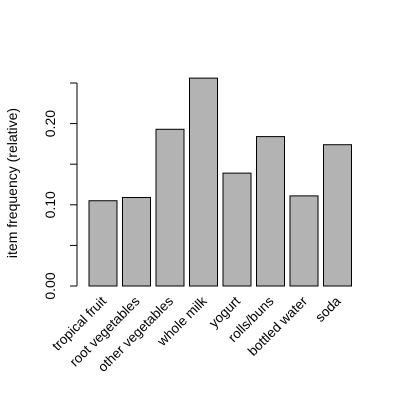 This screenshot has width=402, height=408. What do you see at coordinates (270, 211) in the screenshot?
I see `bar-rolls-buns` at bounding box center [270, 211].